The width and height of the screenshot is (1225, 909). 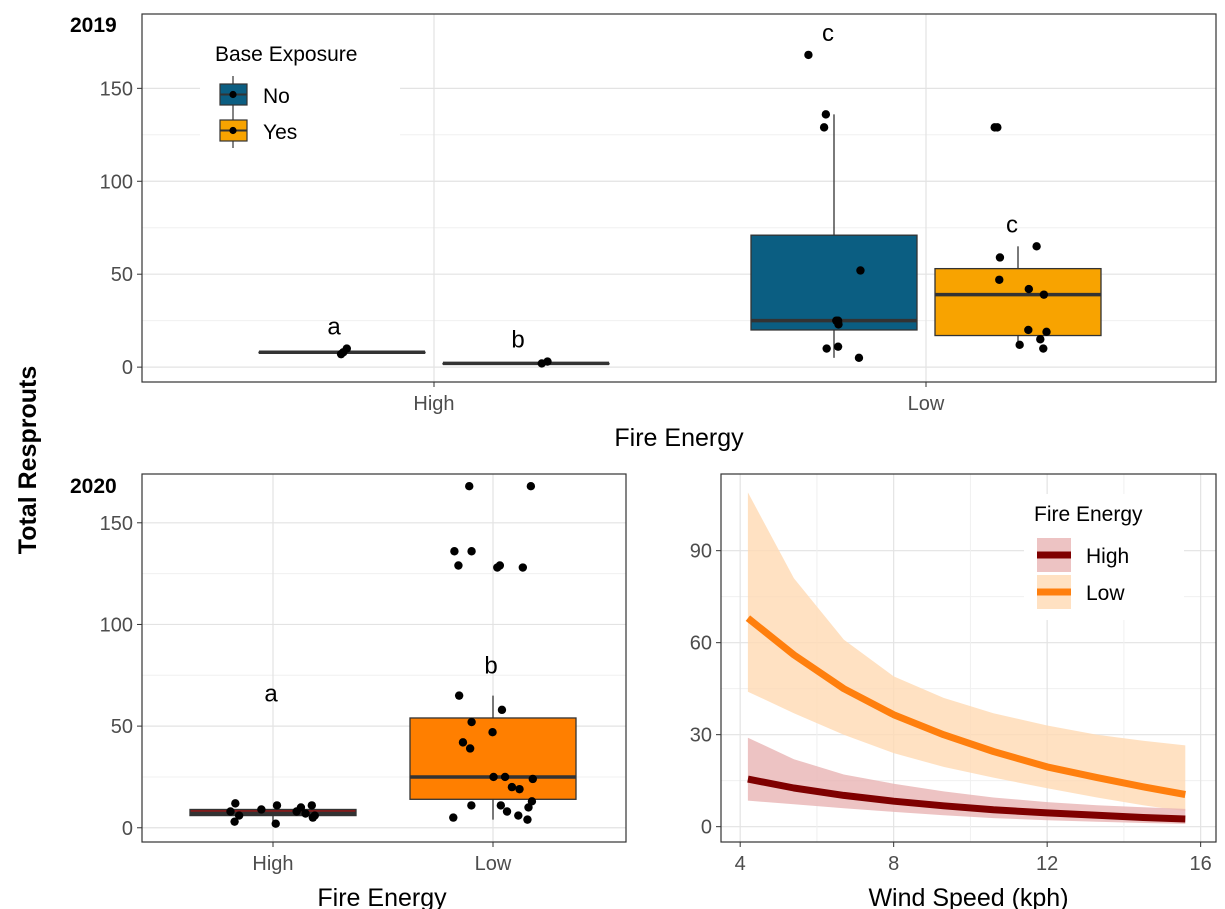 I want to click on significance-letter: b, so click(x=517, y=340).